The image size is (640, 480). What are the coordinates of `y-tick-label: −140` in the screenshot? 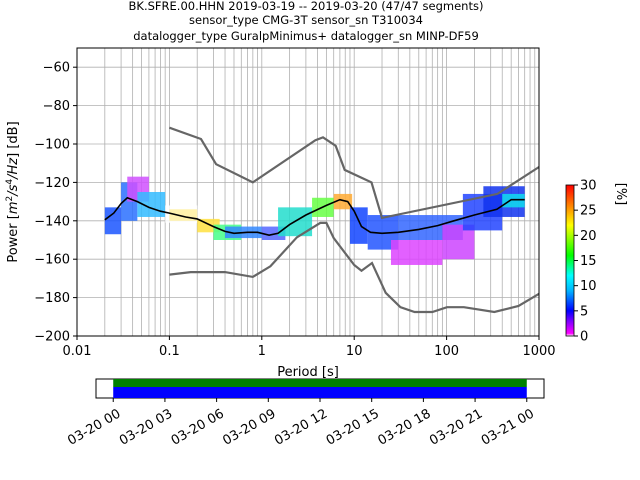 It's located at (52, 221).